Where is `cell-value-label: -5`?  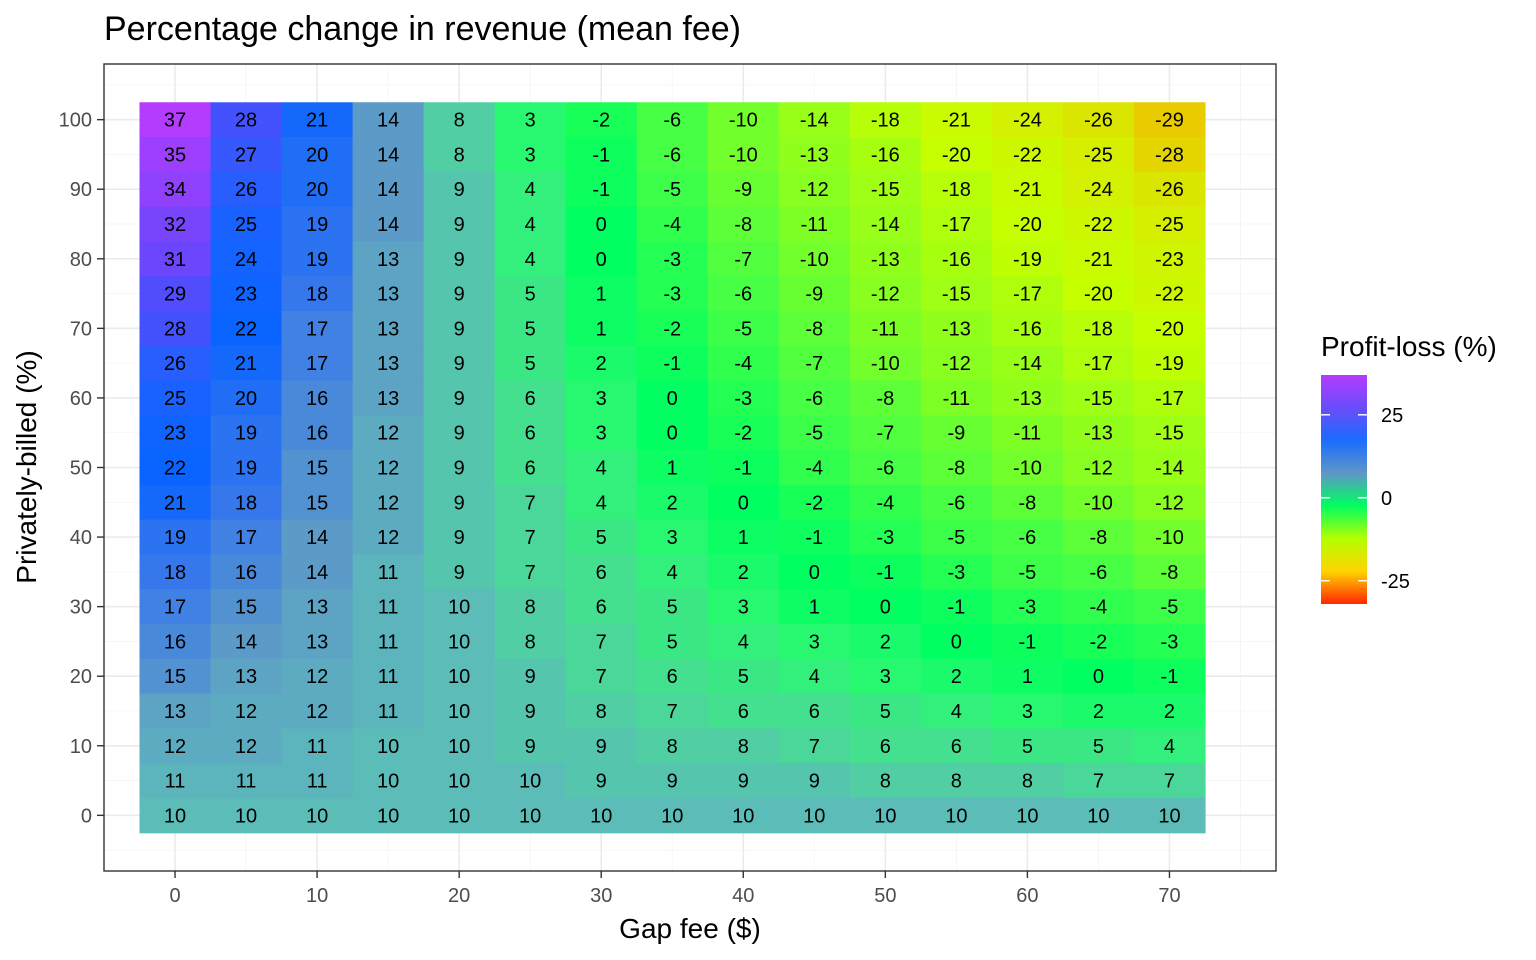
cell-value-label: -5 is located at coordinates (672, 190).